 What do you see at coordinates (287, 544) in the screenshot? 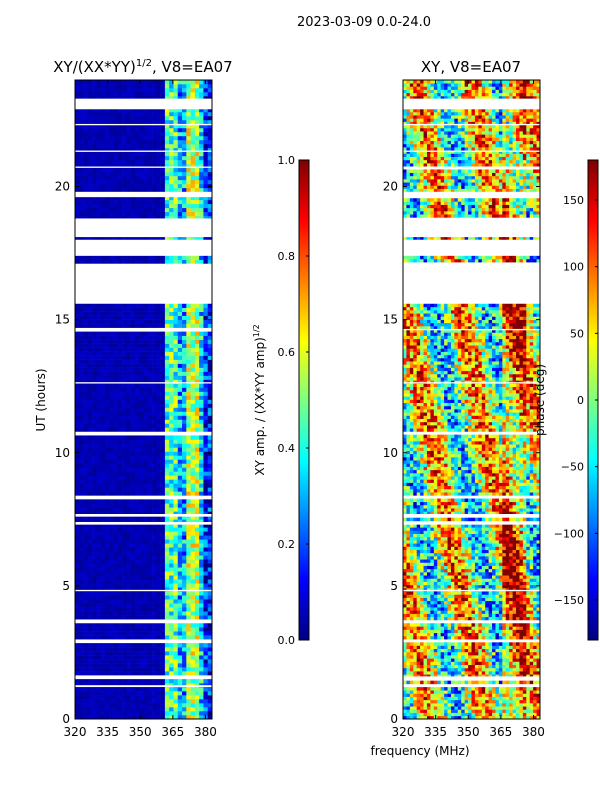
I see `amplitude-cb-tick-label: 0.2` at bounding box center [287, 544].